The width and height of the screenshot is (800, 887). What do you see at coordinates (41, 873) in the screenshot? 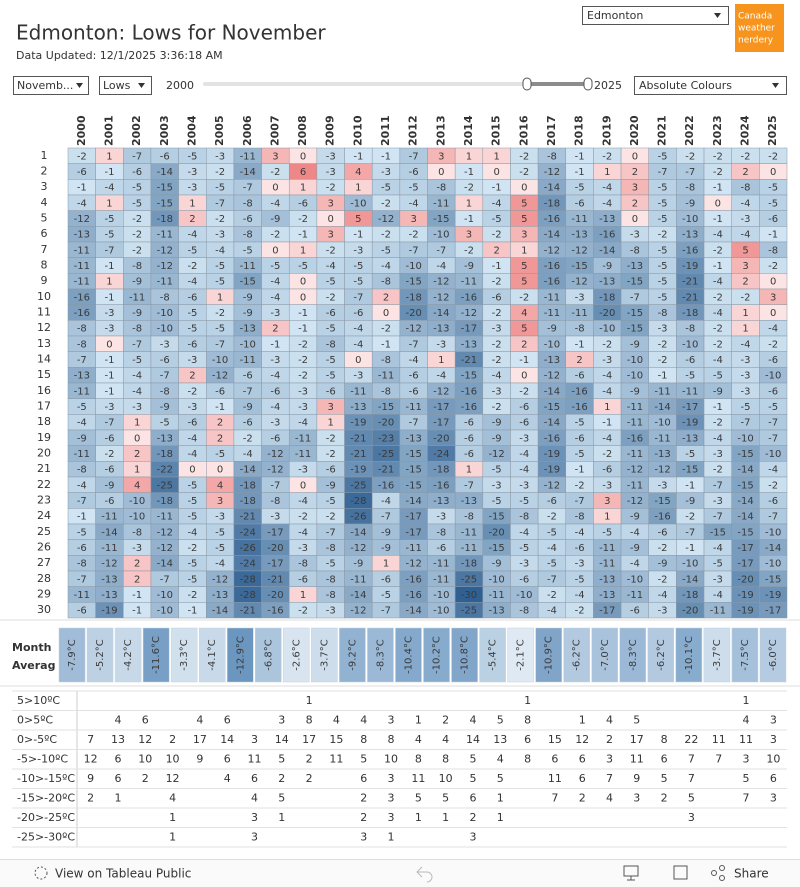
I see `tableau-icon` at bounding box center [41, 873].